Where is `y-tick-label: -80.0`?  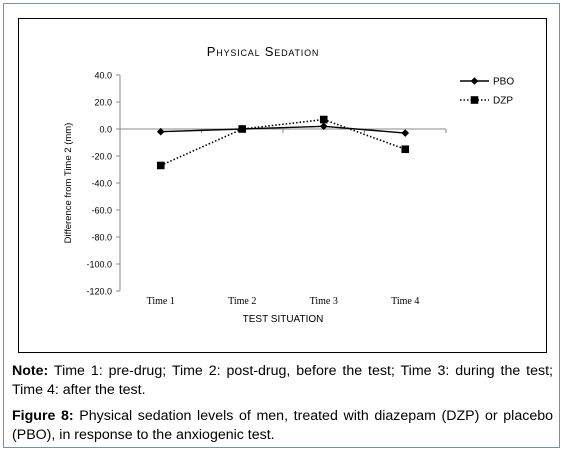
y-tick-label: -80.0 is located at coordinates (101, 238).